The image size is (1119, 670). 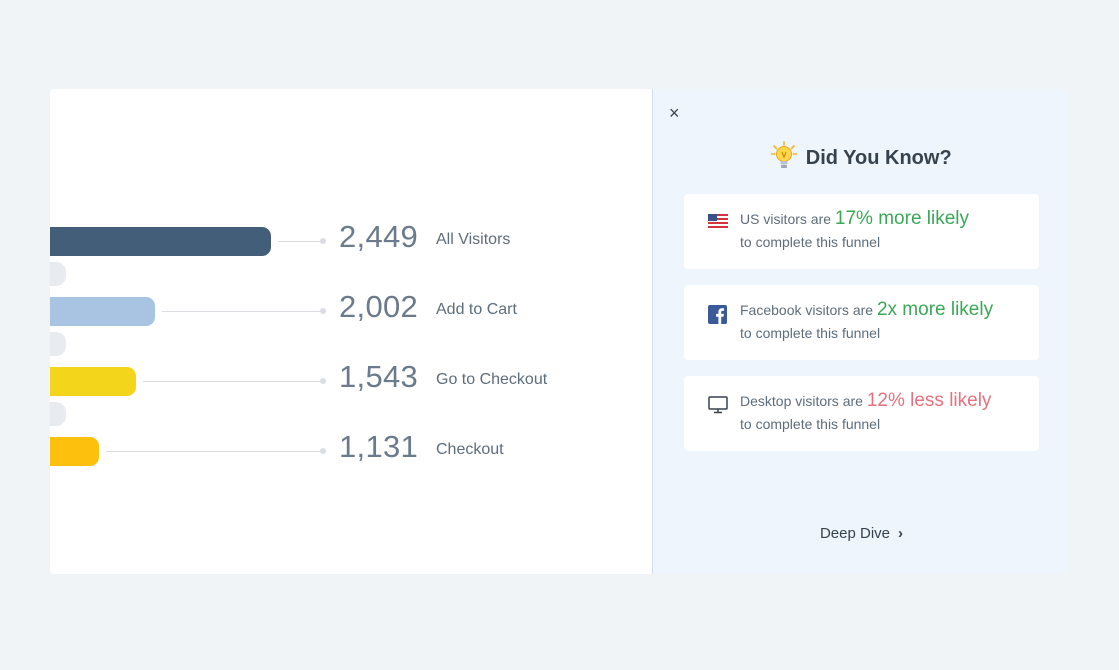 I want to click on step-label: Go to Checkout, so click(x=492, y=379).